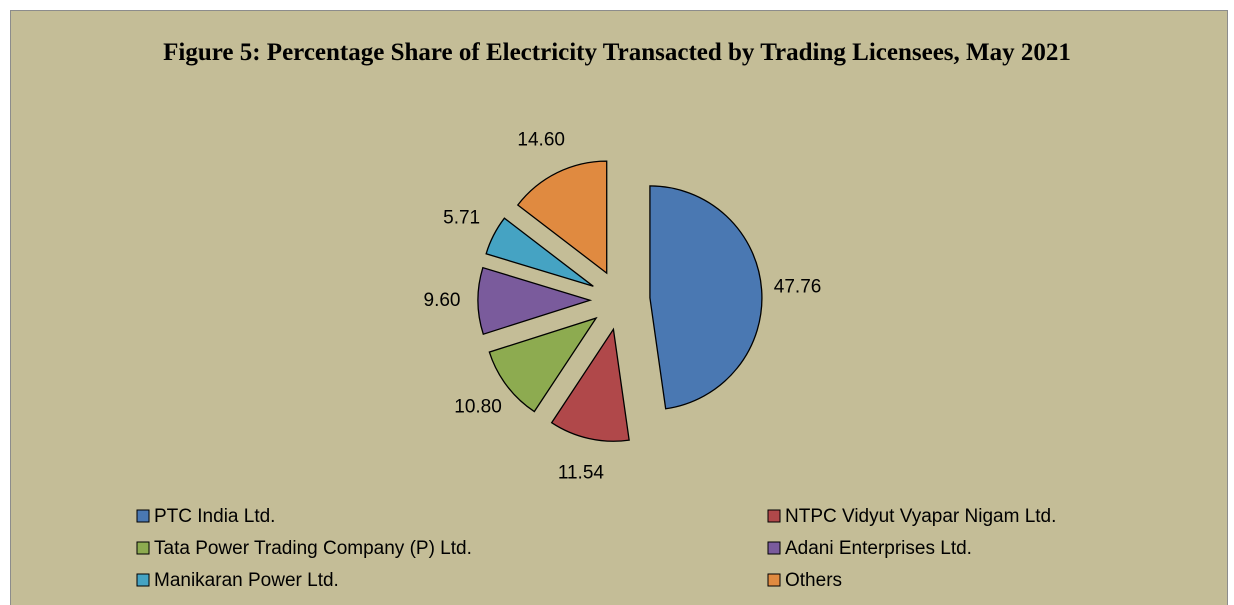 The height and width of the screenshot is (605, 1234). Describe the element at coordinates (581, 473) in the screenshot. I see `data-label: 11.54` at that location.